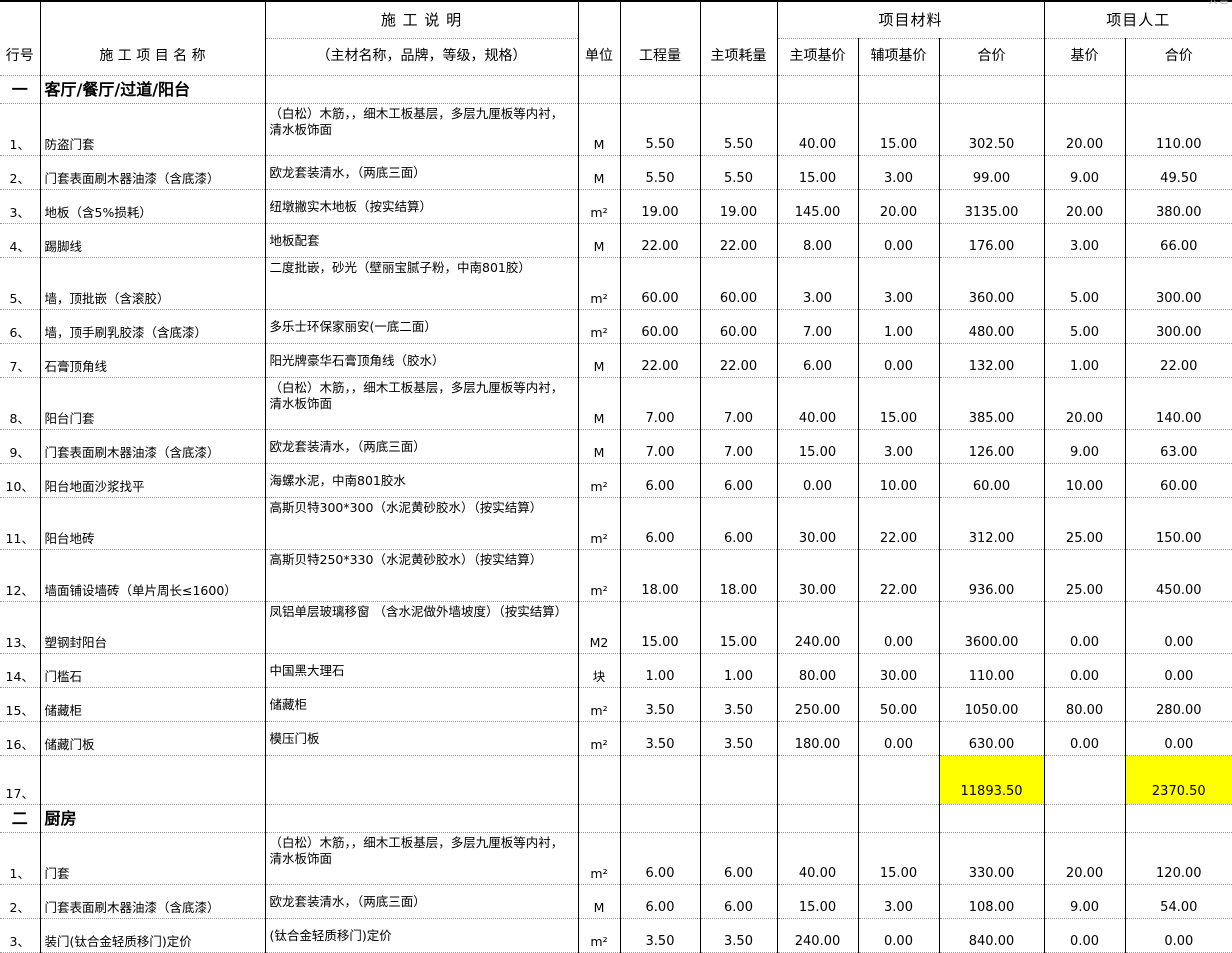 The width and height of the screenshot is (1232, 953). Describe the element at coordinates (422, 360) in the screenshot. I see `cell-desc: 阳光牌豪华石膏顶角线（胶水）` at that location.